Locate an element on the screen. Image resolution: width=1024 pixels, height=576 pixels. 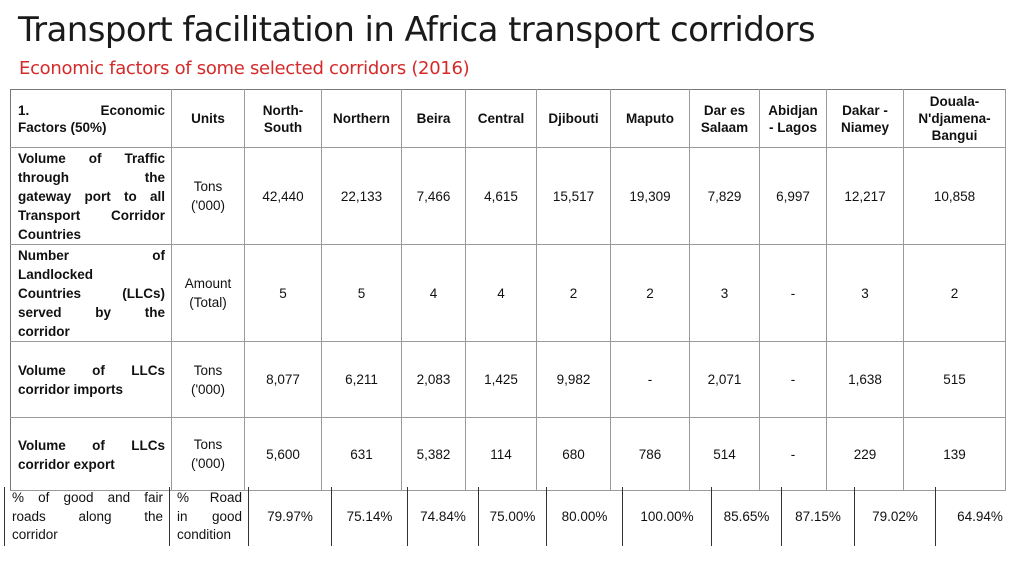
extra-row-unit-line: in good is located at coordinates (209, 516).